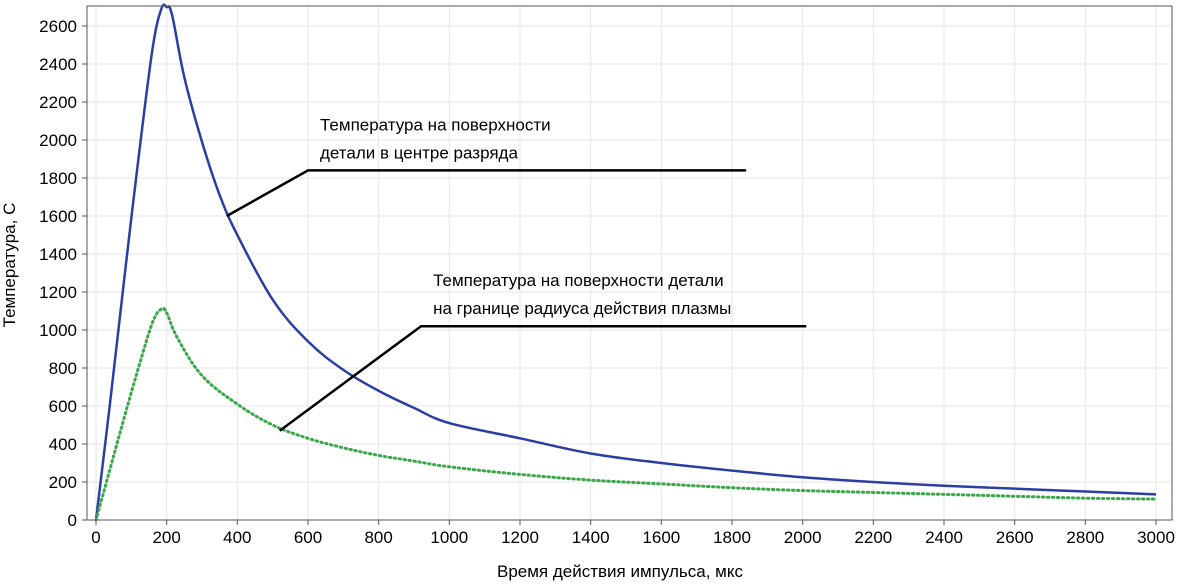 The image size is (1177, 584). What do you see at coordinates (58, 26) in the screenshot?
I see `y-tick-label: 2600` at bounding box center [58, 26].